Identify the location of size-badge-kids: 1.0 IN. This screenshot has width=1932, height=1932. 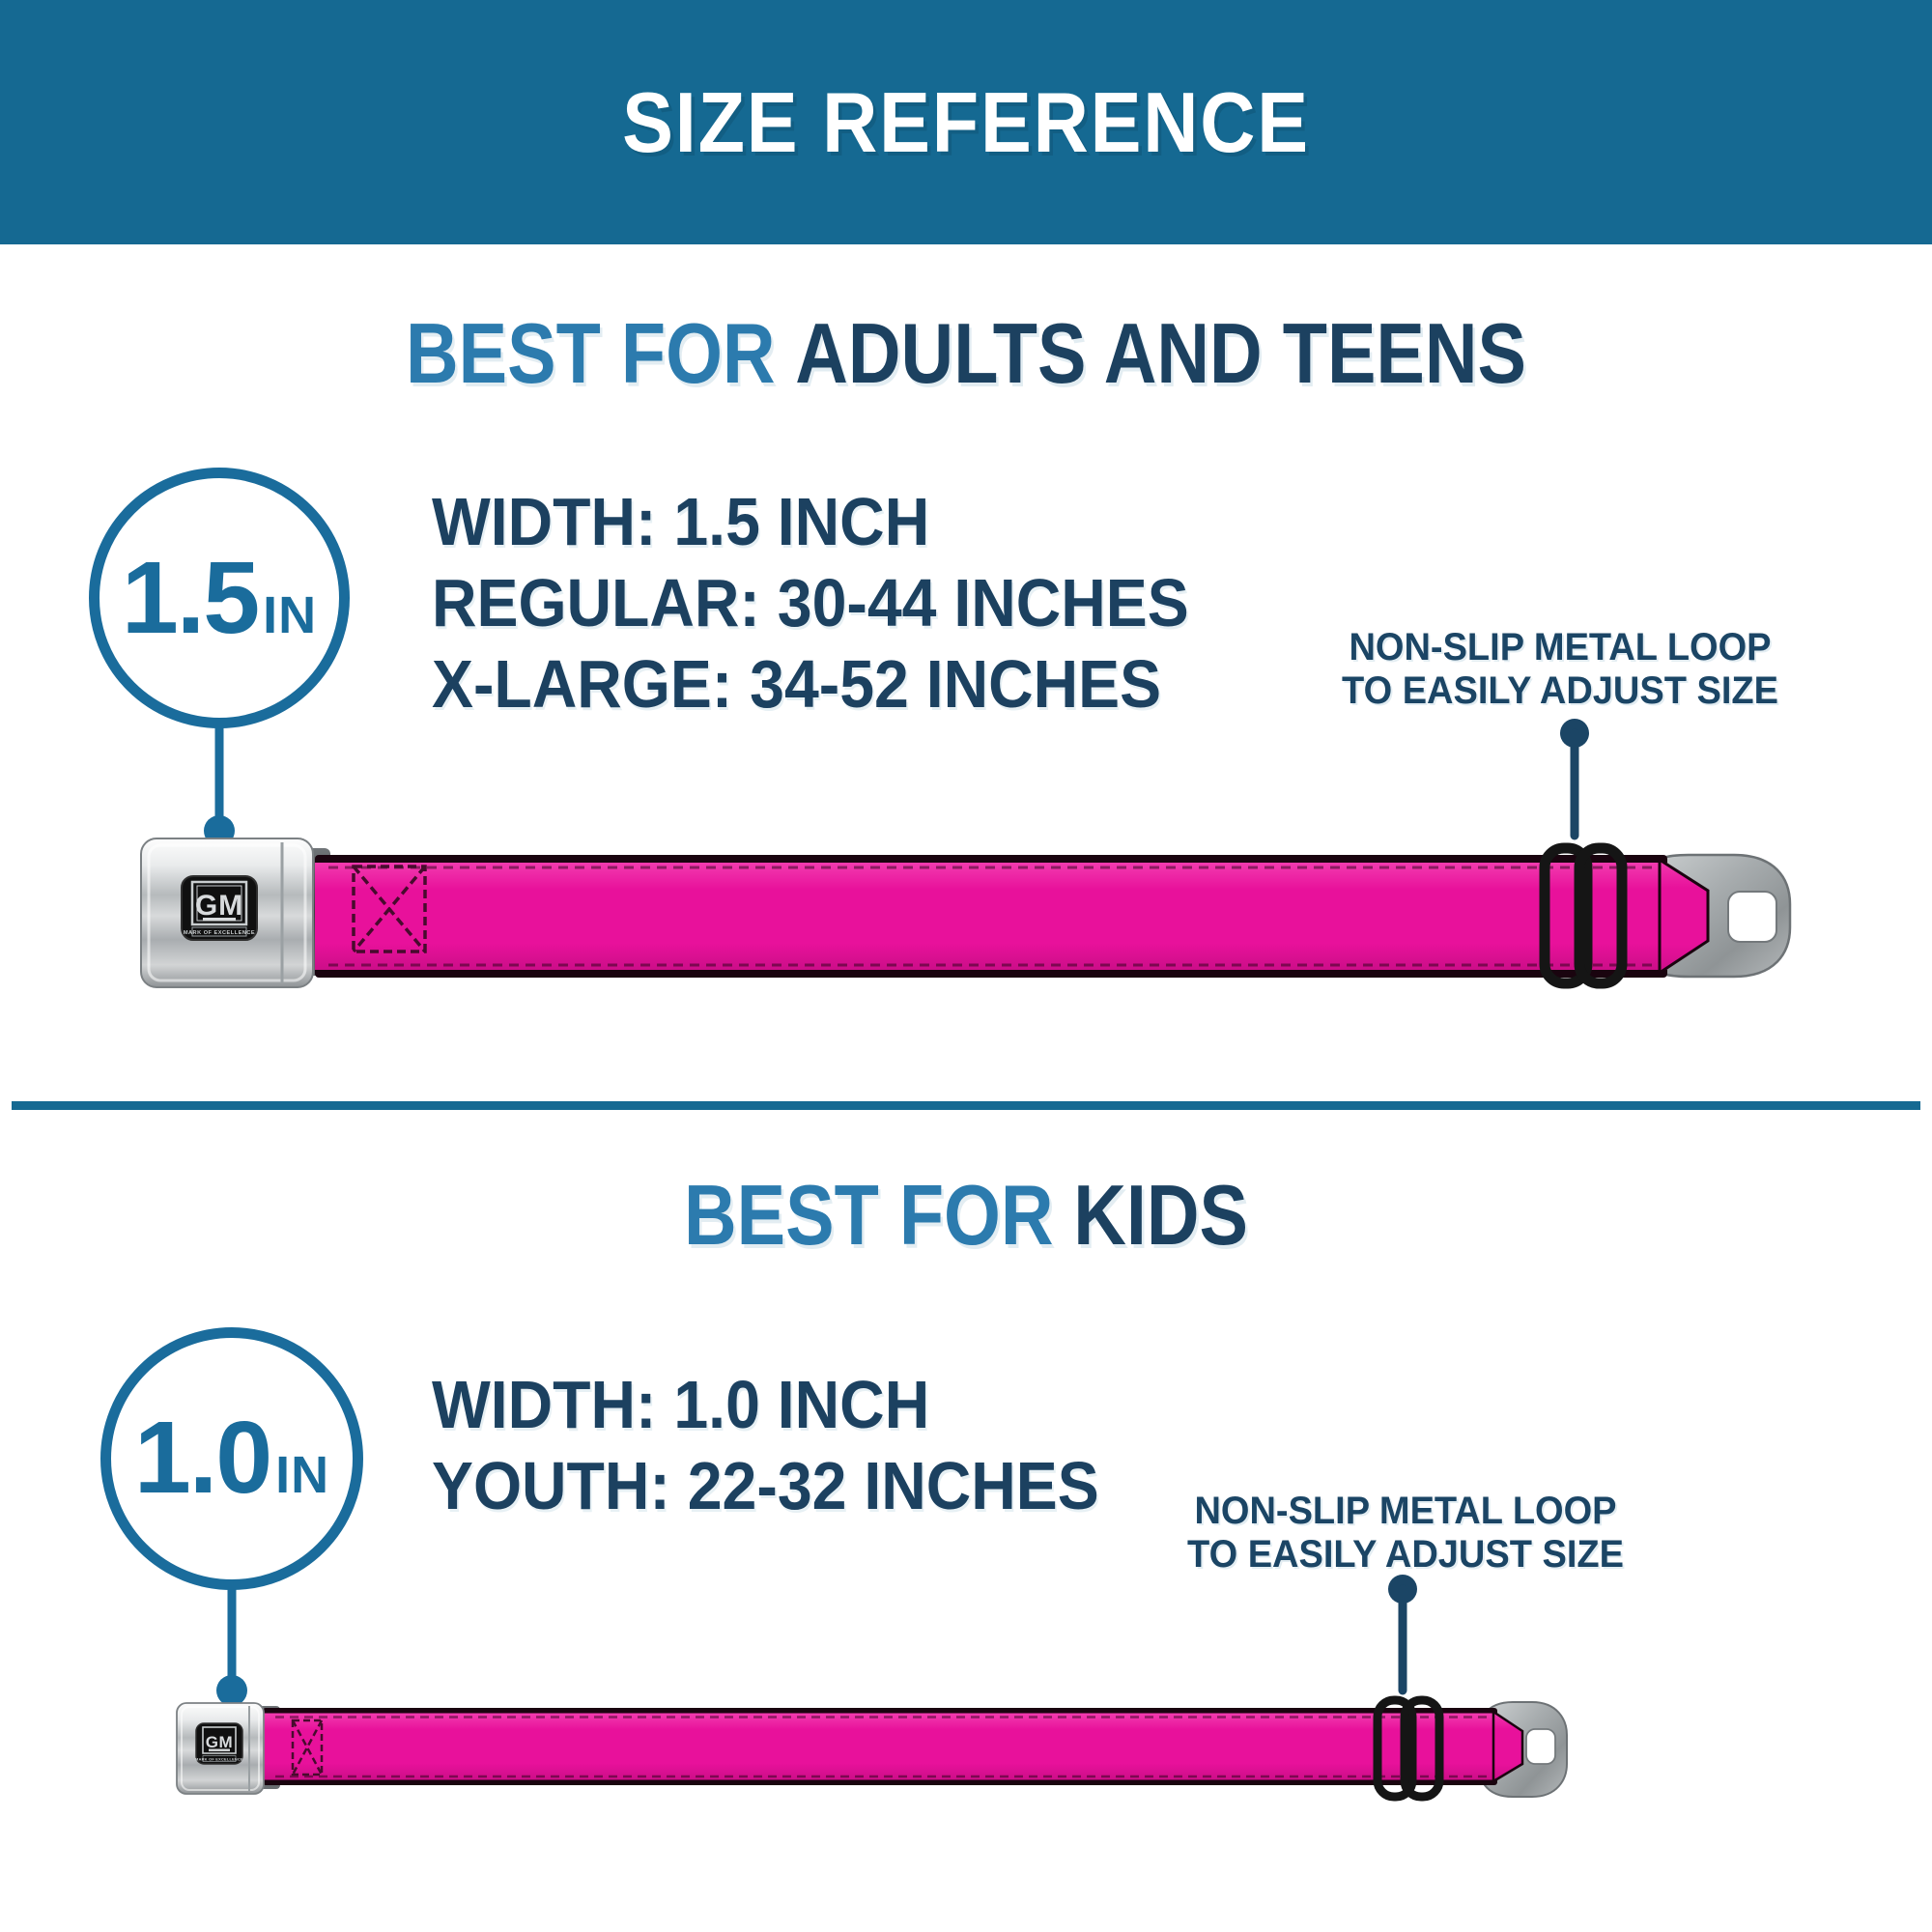
(231, 1458).